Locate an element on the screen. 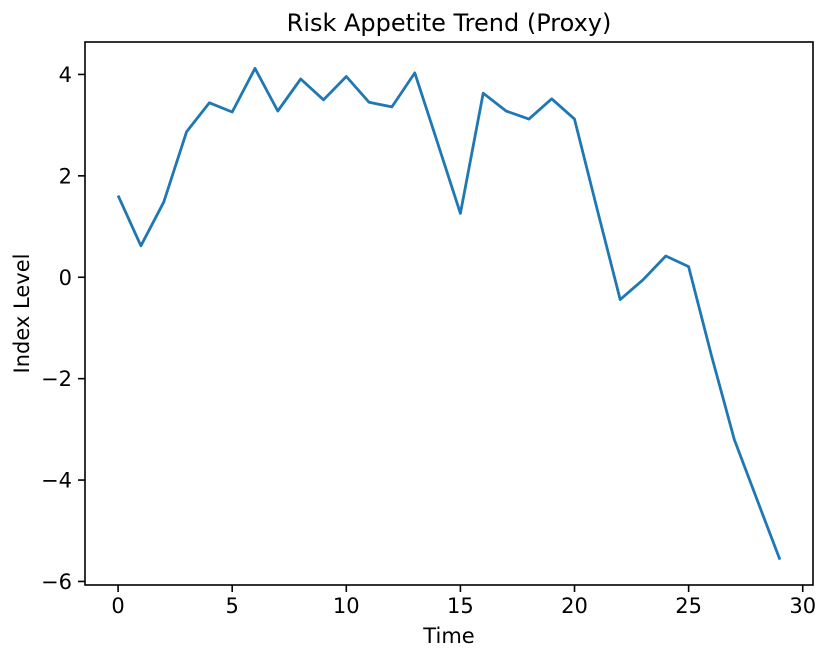  y-tick-label: −4 is located at coordinates (56, 481).